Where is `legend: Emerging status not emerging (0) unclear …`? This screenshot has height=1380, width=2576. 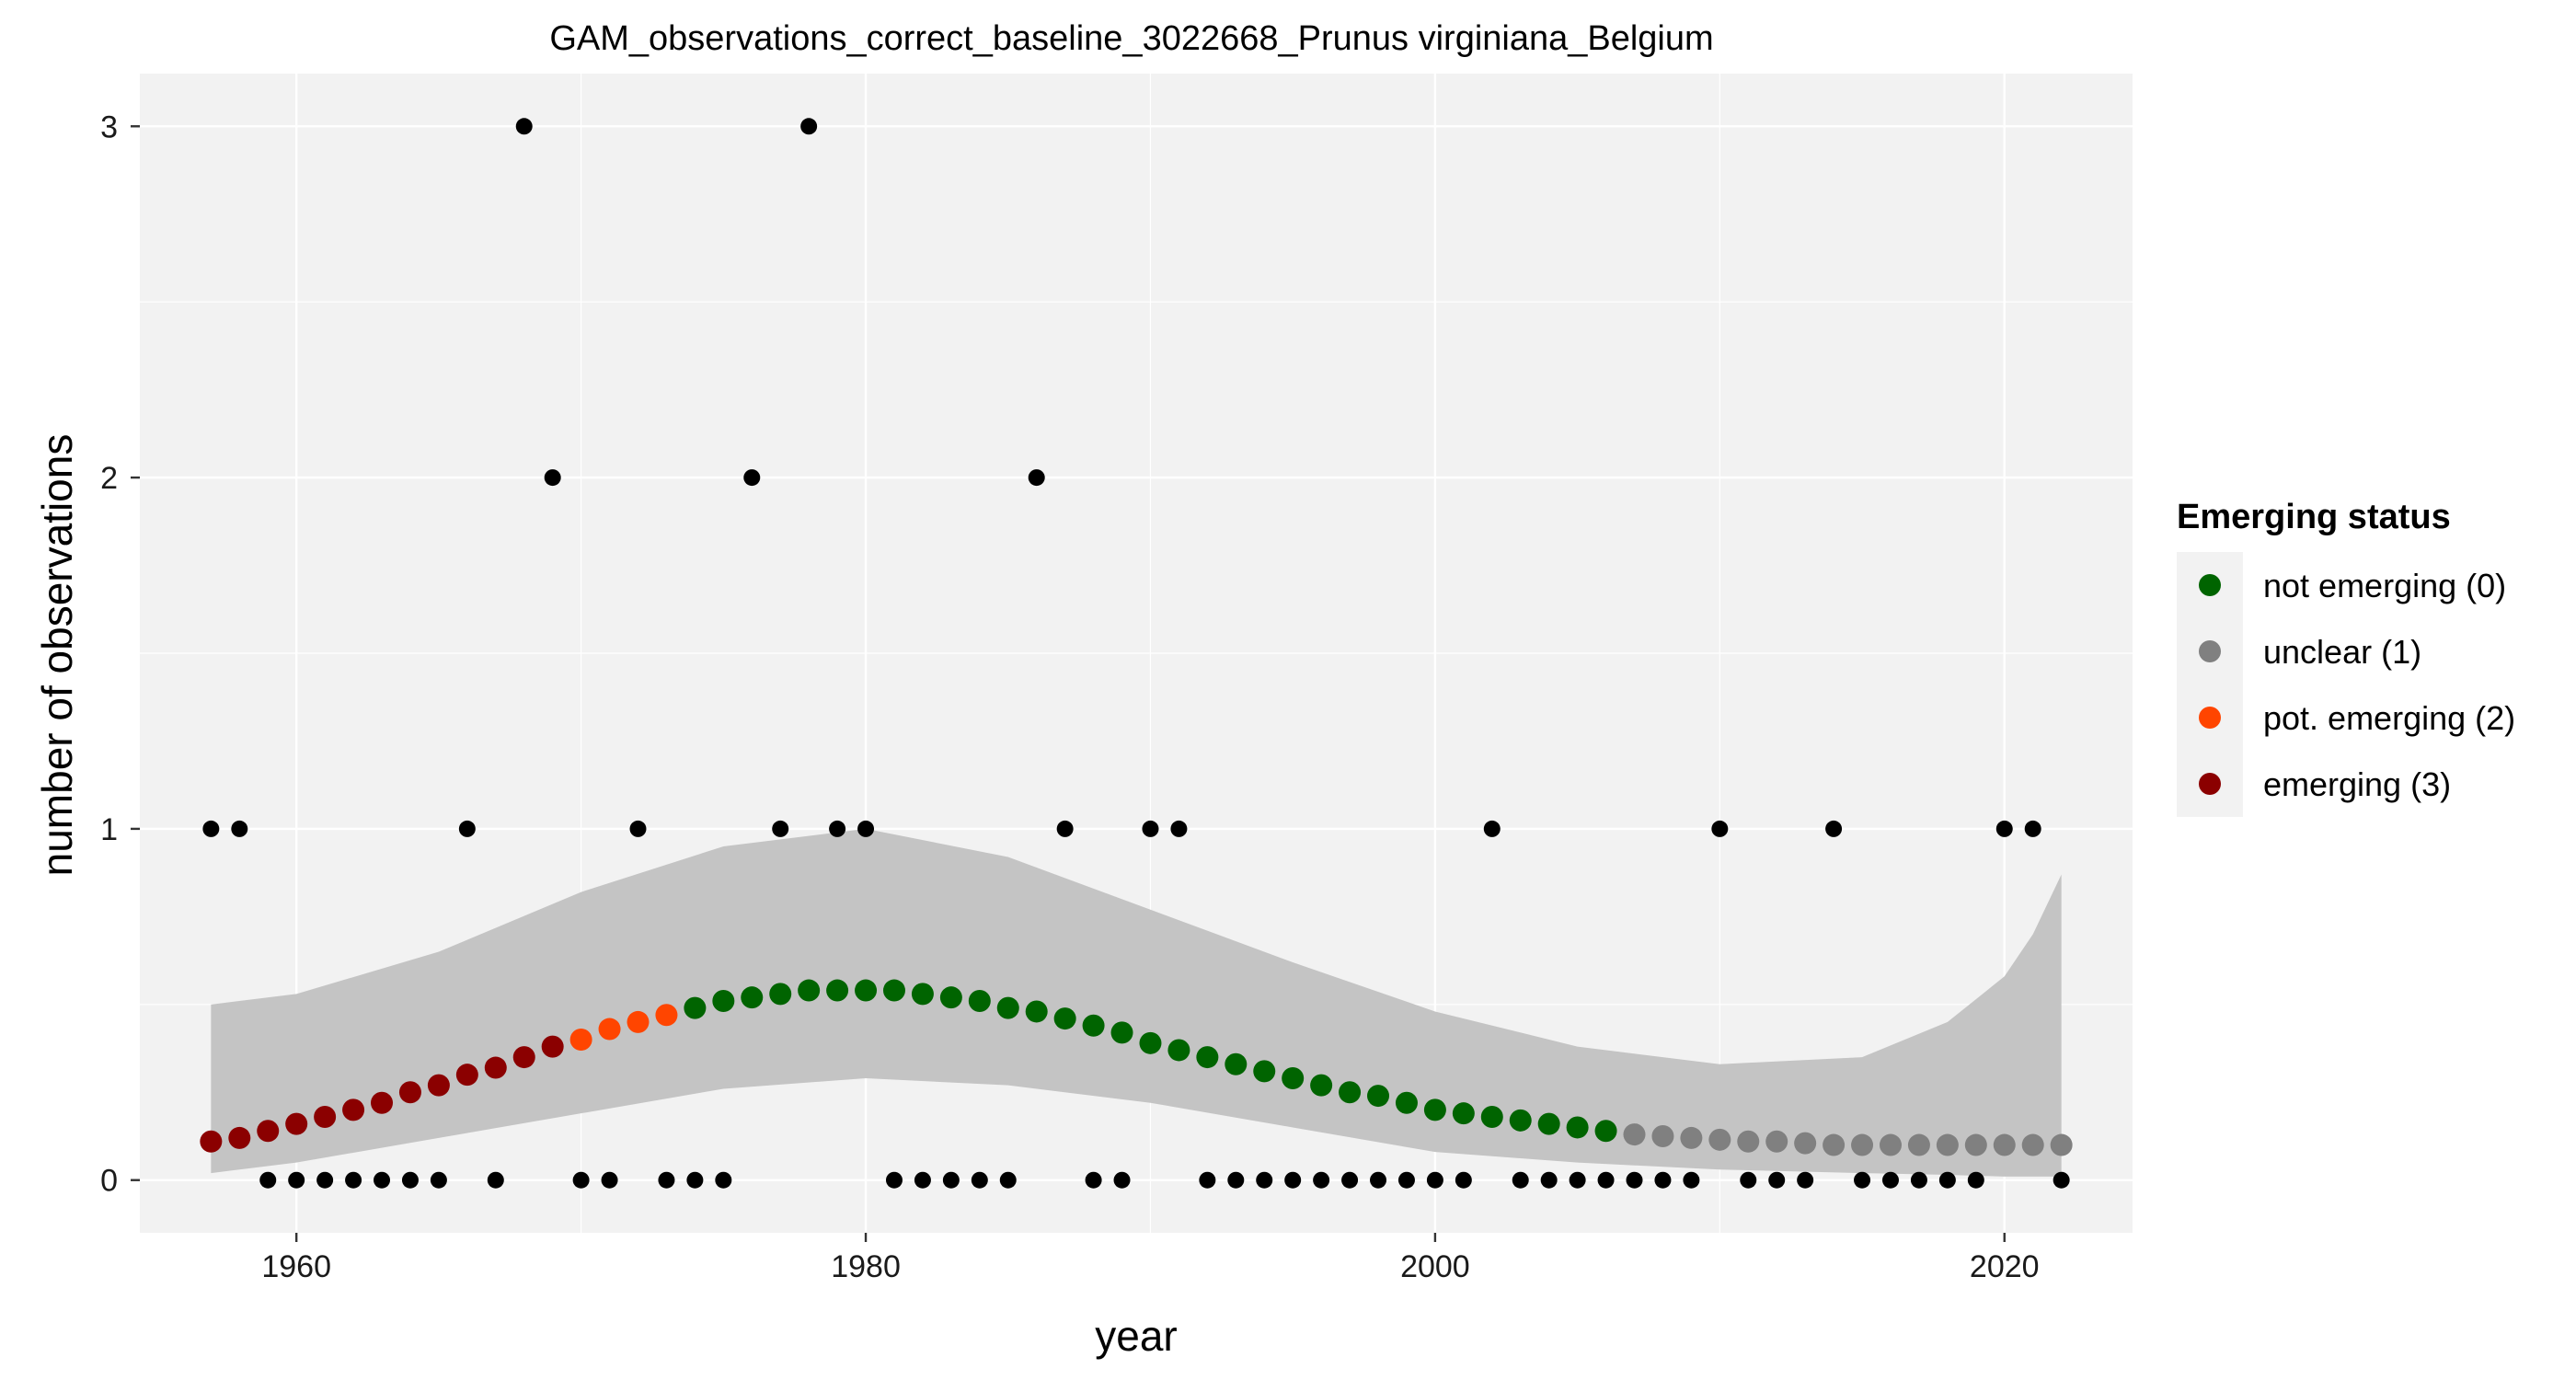
legend: Emerging status not emerging (0) unclear … is located at coordinates (2346, 657).